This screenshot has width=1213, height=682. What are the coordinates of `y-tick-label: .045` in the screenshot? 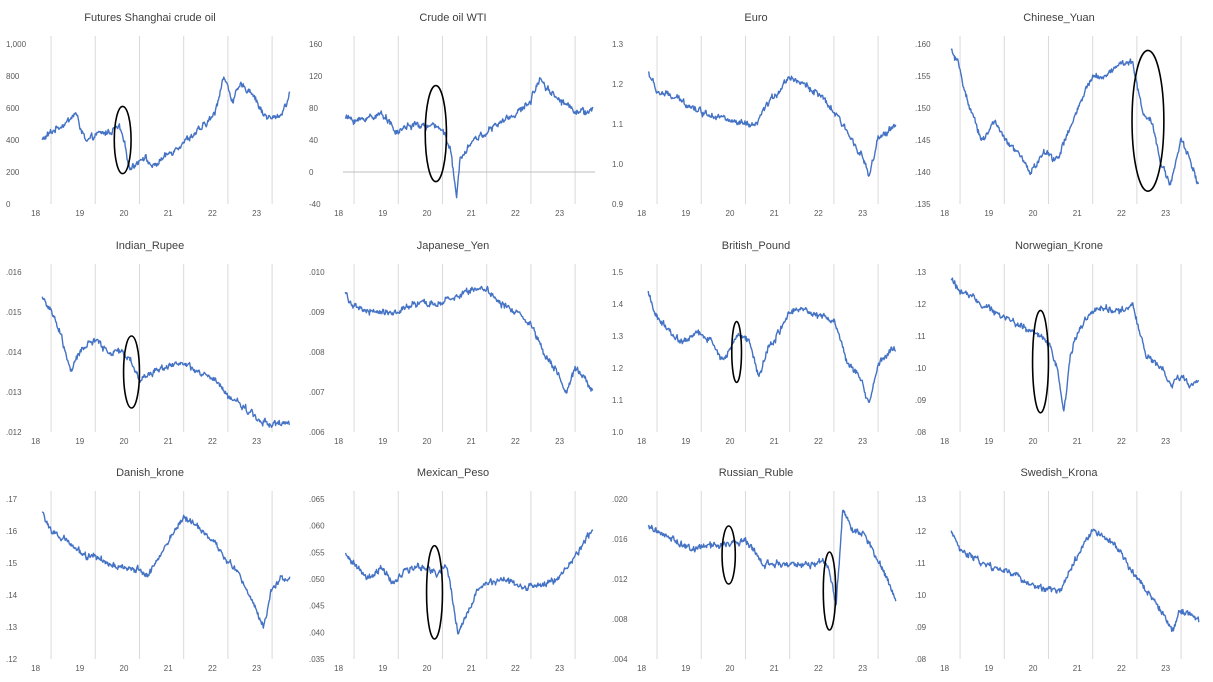 It's located at (317, 606).